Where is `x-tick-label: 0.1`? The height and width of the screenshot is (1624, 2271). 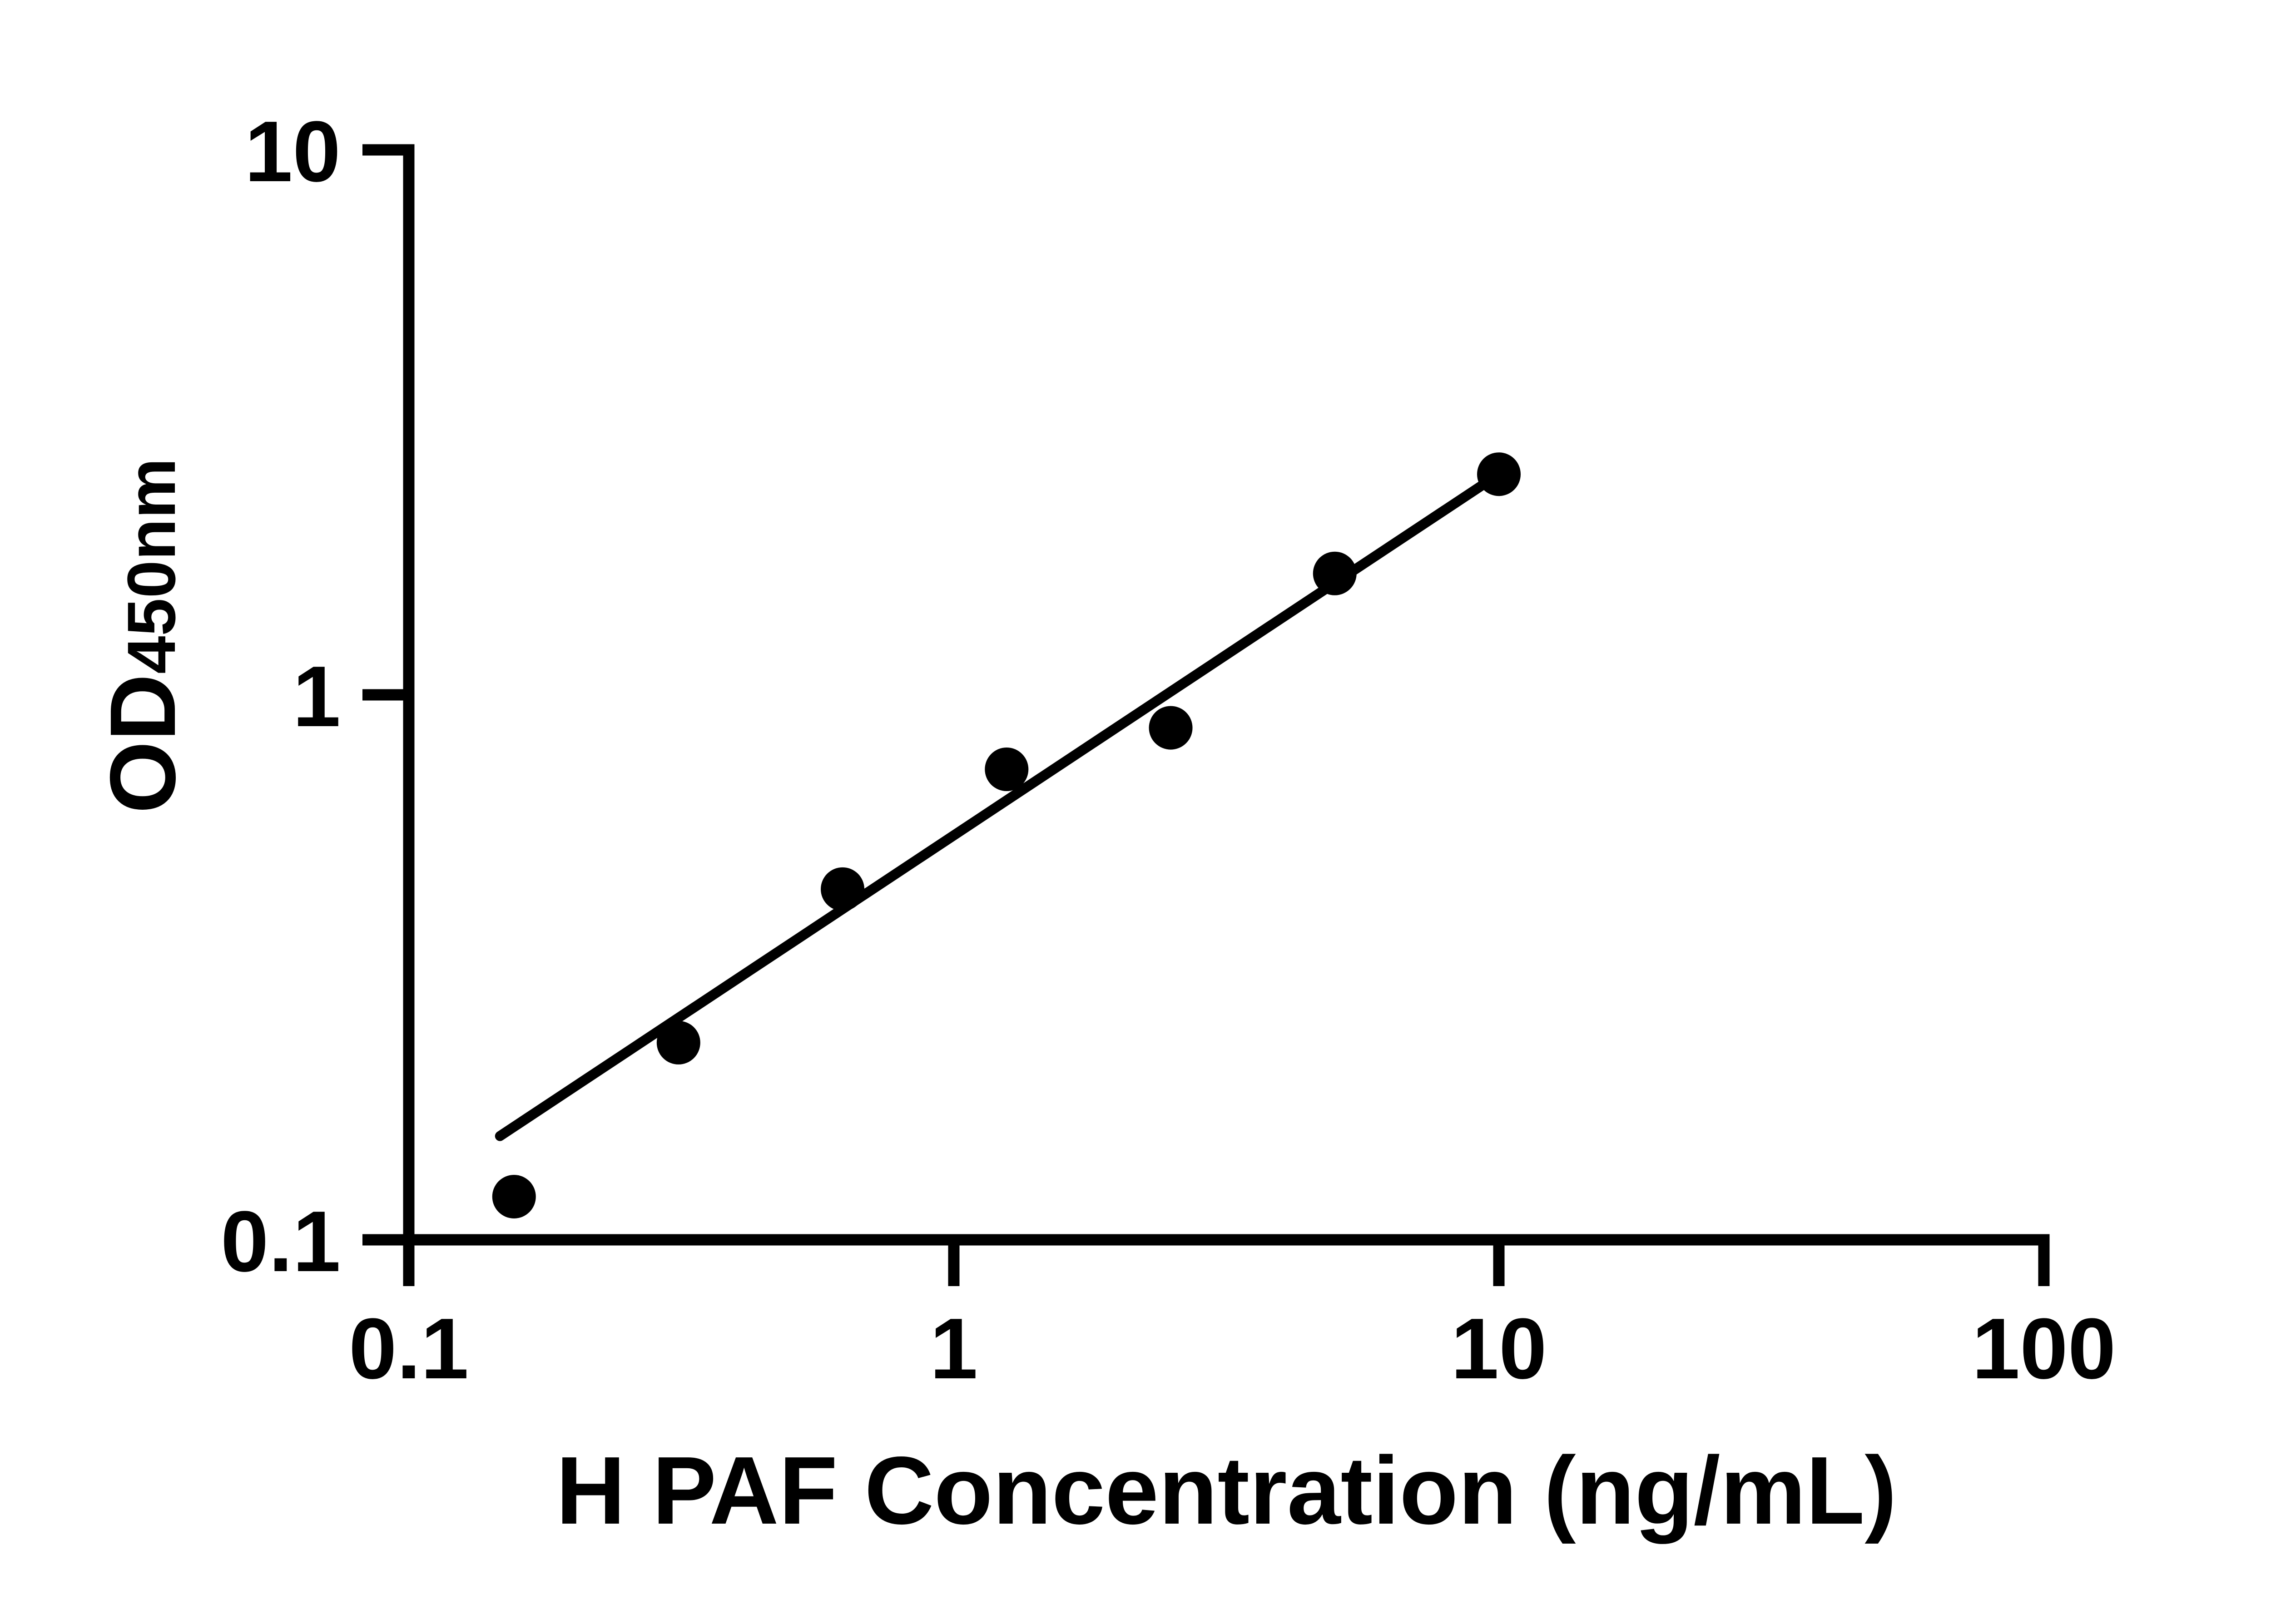
x-tick-label: 0.1 is located at coordinates (409, 1349).